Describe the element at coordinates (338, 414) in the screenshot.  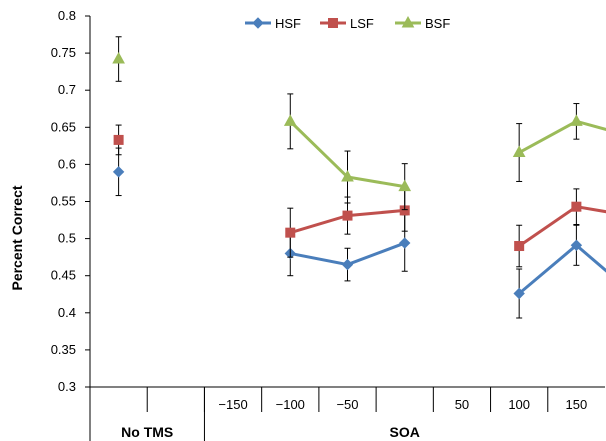
I see `x-axis-categories: −150 −100 −50 50 100 150 No TMS SOA` at that location.